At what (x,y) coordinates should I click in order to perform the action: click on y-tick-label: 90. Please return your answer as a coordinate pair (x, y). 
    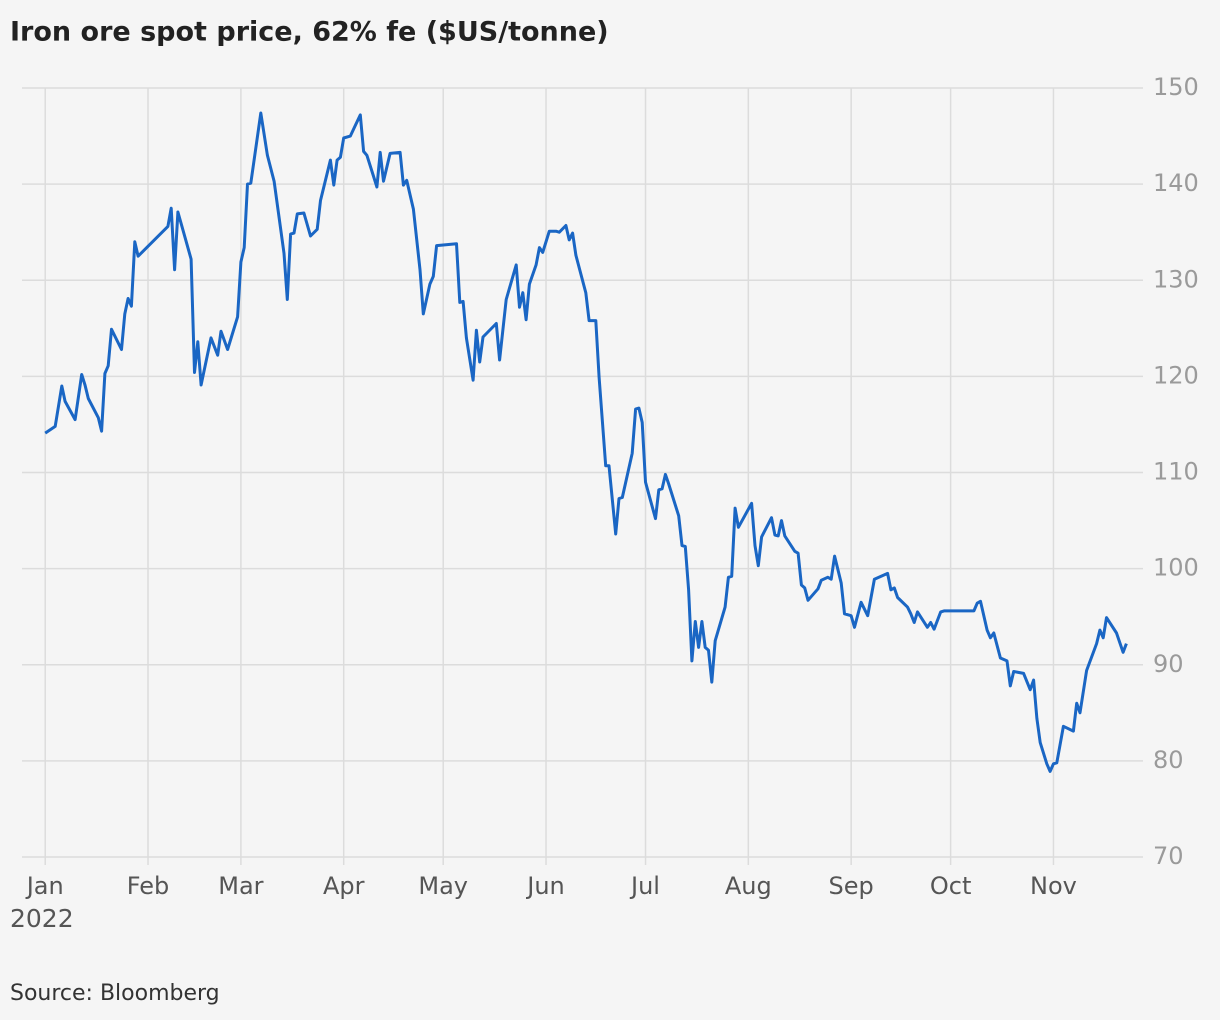
    Looking at the image, I should click on (1168, 664).